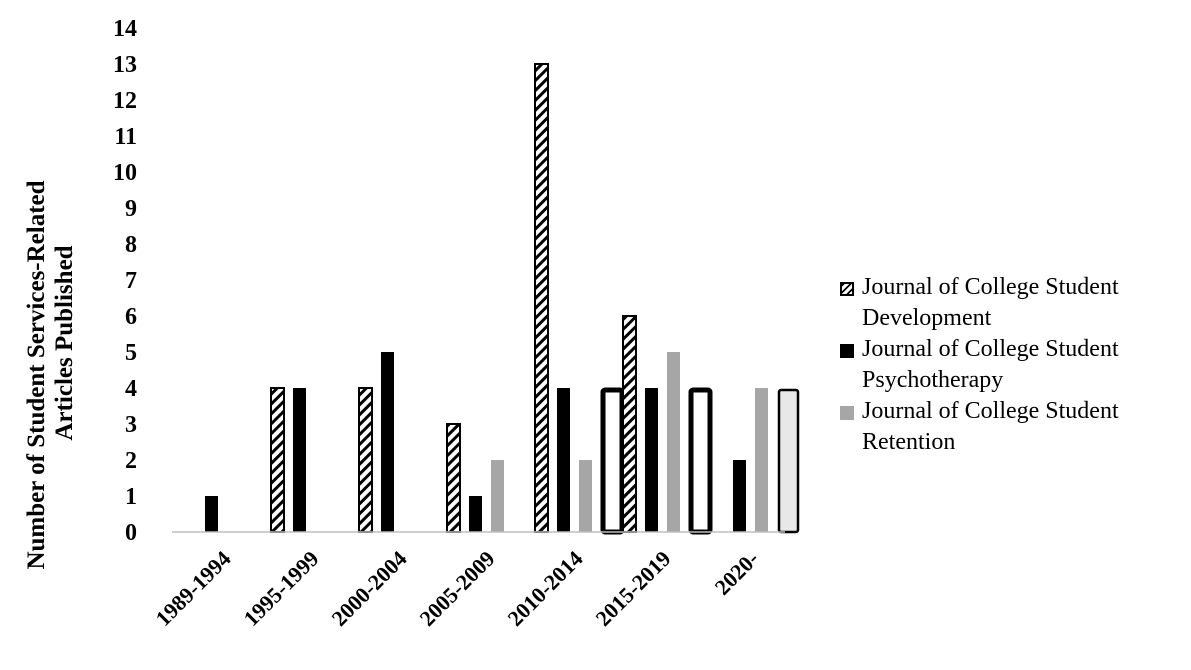 The width and height of the screenshot is (1191, 670). Describe the element at coordinates (131, 425) in the screenshot. I see `y-tick-label: 3` at that location.